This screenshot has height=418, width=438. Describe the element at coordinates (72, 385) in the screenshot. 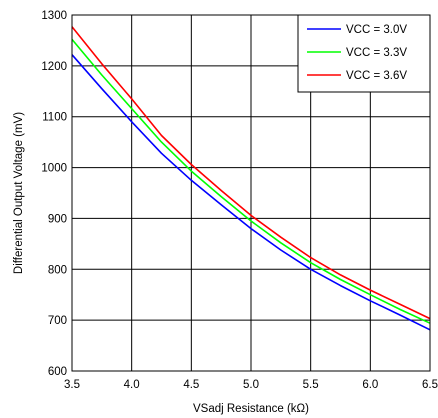

I see `x-tick-label: 3.5` at that location.